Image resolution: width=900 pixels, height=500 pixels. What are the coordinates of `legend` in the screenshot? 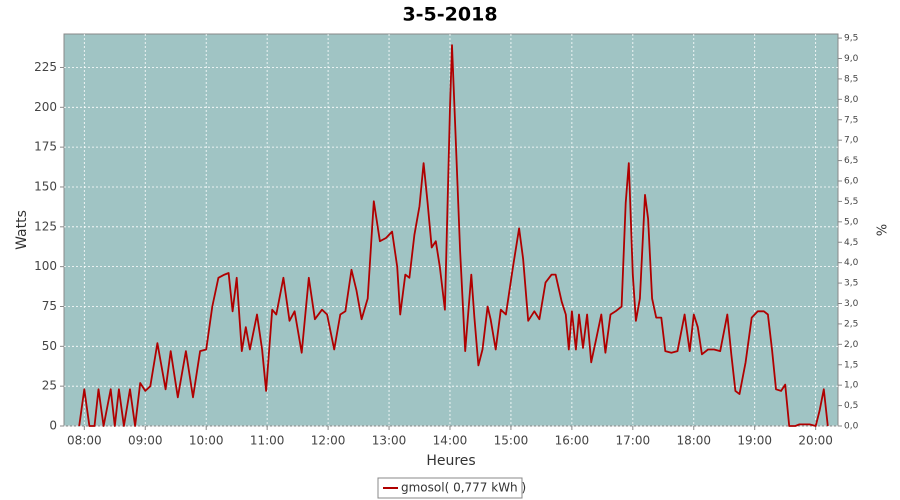 It's located at (450, 488).